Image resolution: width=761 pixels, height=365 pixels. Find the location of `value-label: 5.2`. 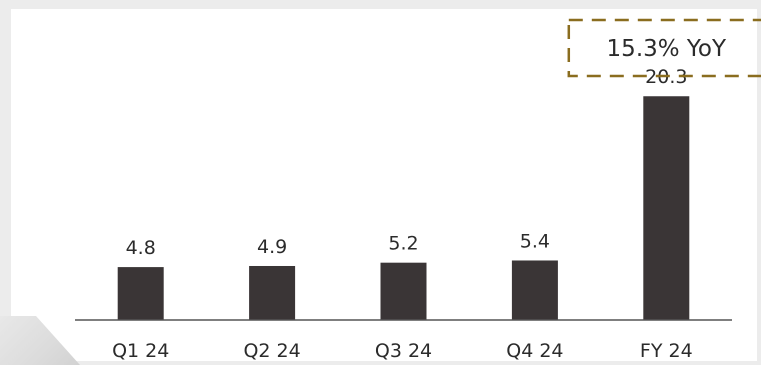

value-label: 5.2 is located at coordinates (403, 244).